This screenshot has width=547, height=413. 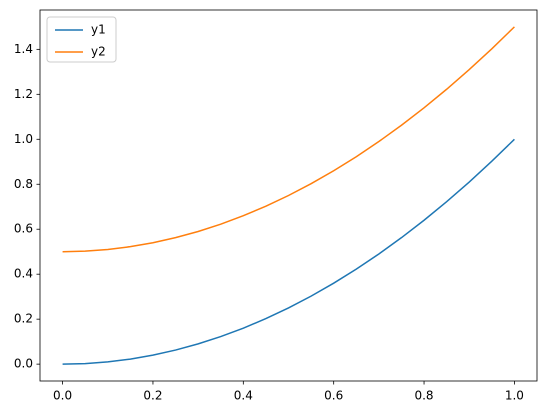 I want to click on x-tick-label: 0.8, so click(x=423, y=396).